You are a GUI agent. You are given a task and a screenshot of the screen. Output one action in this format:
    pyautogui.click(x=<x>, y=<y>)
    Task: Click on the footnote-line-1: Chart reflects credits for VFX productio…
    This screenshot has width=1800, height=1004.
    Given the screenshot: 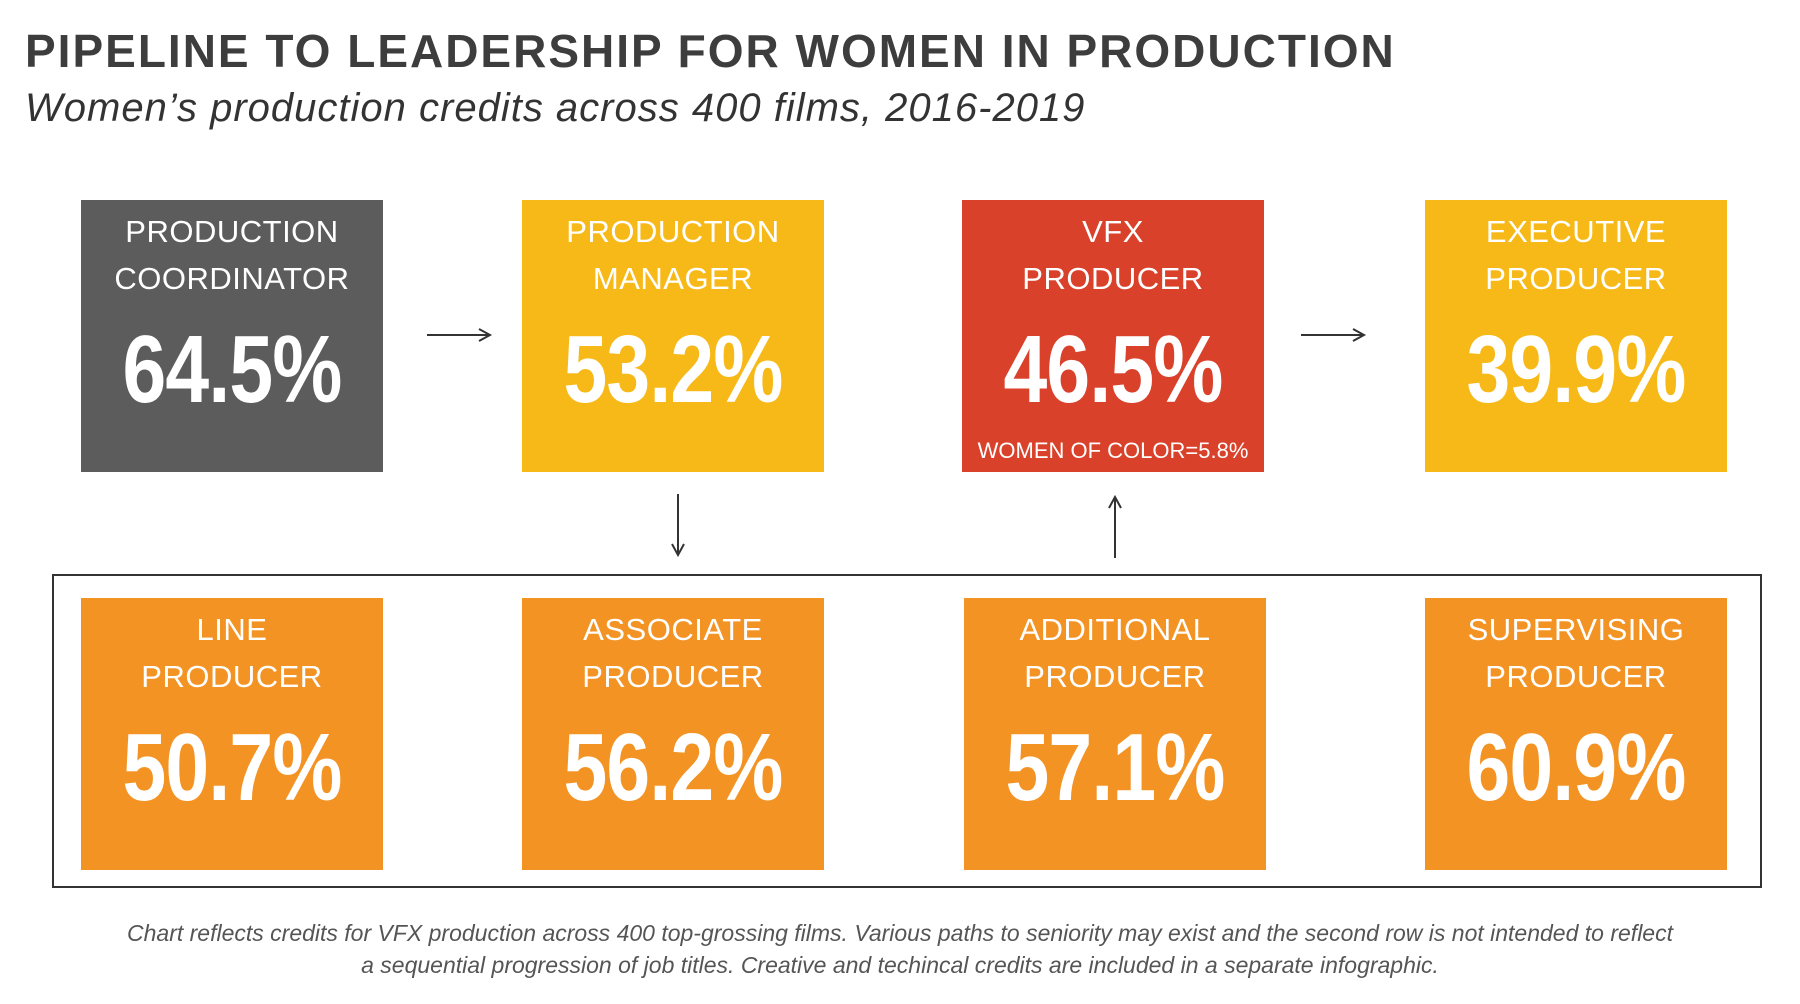 What is the action you would take?
    pyautogui.click(x=900, y=933)
    